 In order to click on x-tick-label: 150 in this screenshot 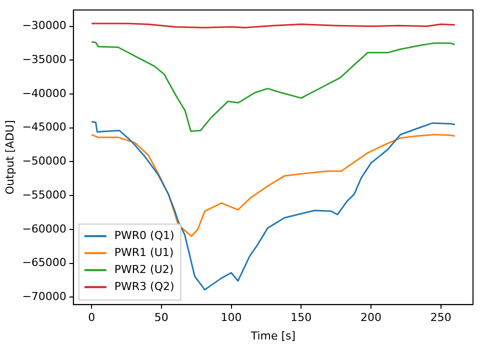, I will do `click(301, 317)`.